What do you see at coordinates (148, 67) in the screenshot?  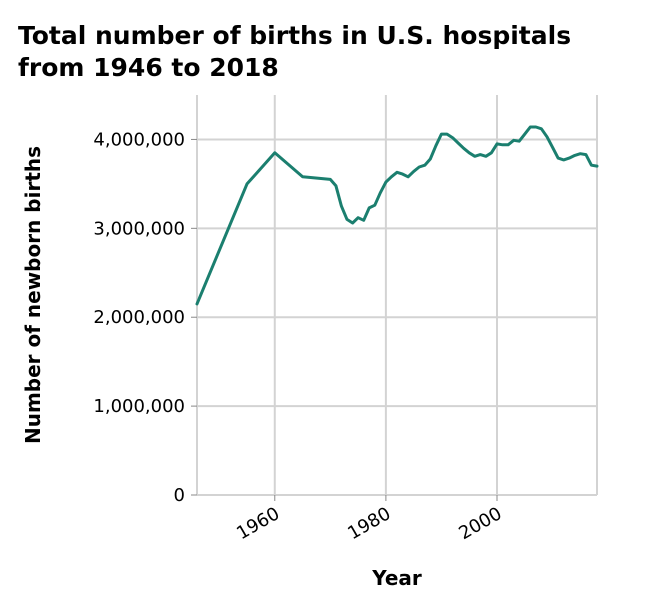 I see `chart-title-line-2: from 1946 to 2018` at bounding box center [148, 67].